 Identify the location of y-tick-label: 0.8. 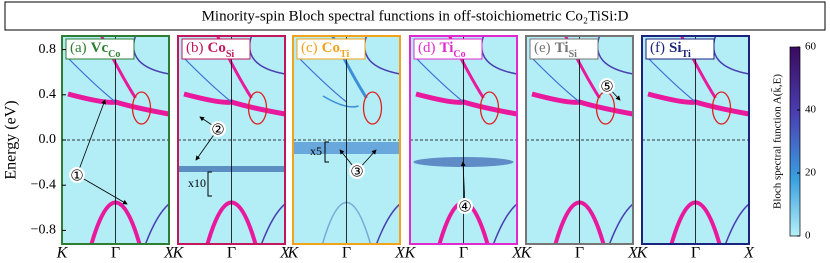
(48, 49).